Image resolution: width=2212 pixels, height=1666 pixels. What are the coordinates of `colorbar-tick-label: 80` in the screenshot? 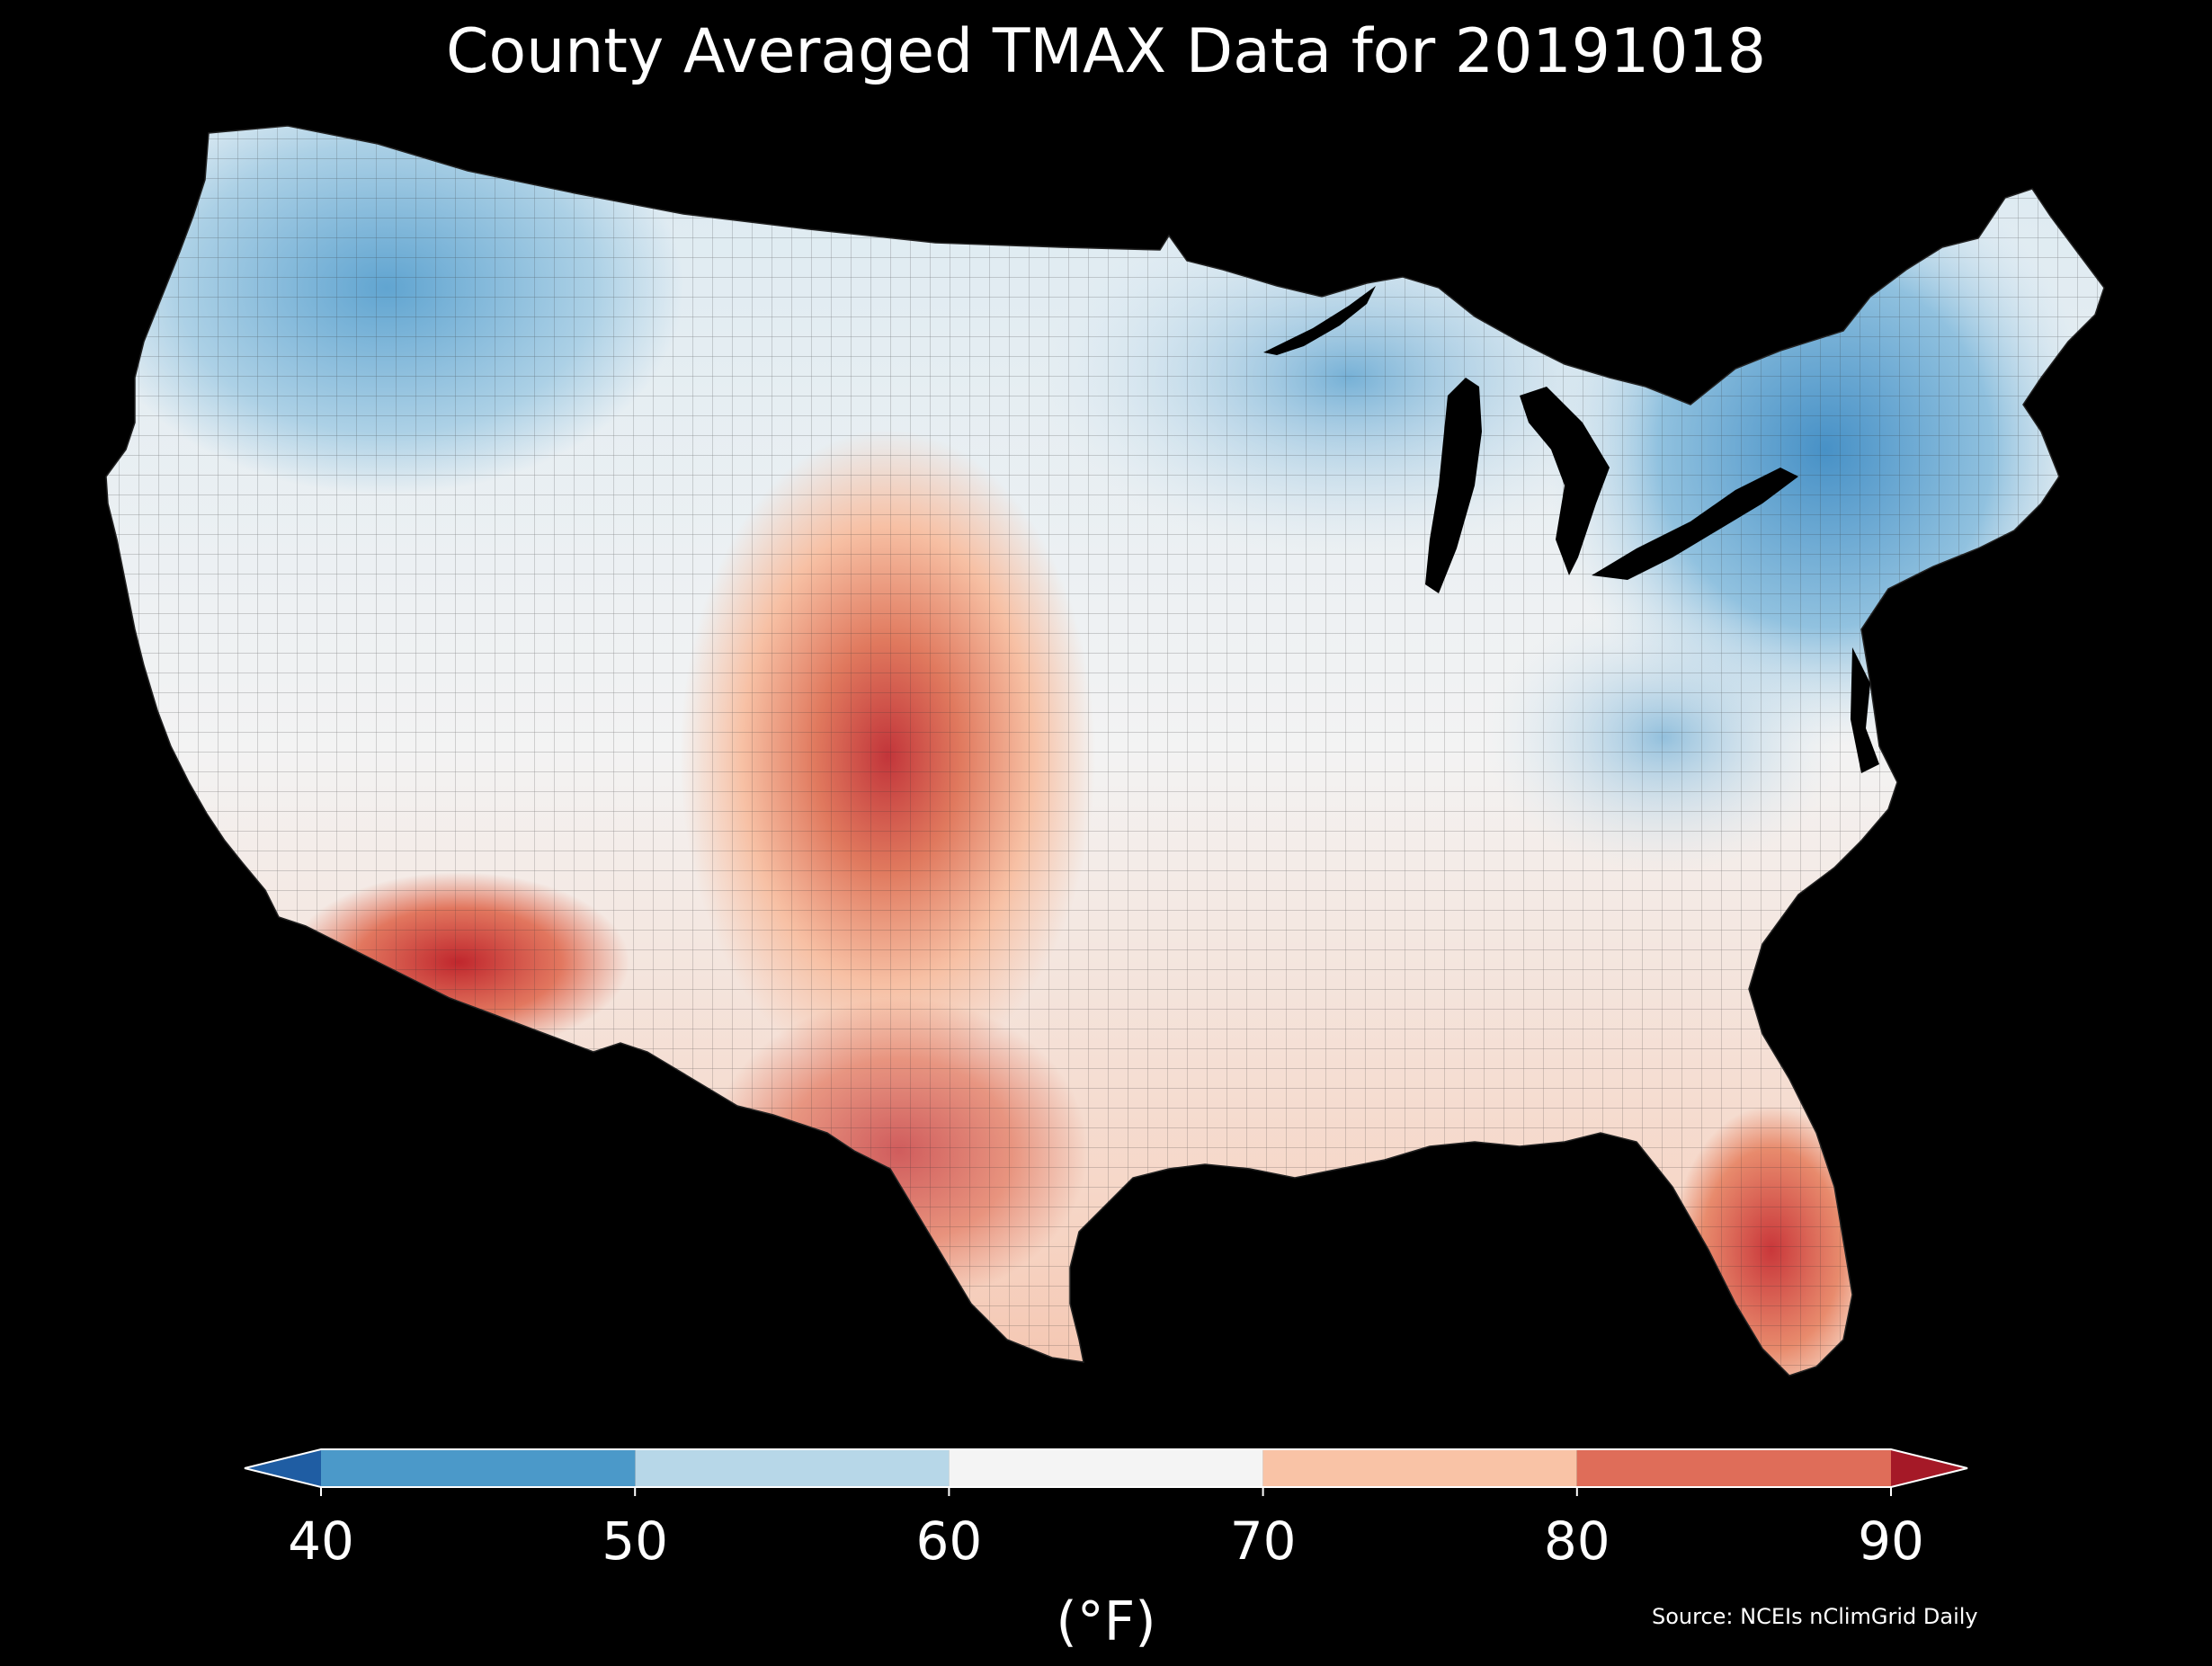 It's located at (1577, 1541).